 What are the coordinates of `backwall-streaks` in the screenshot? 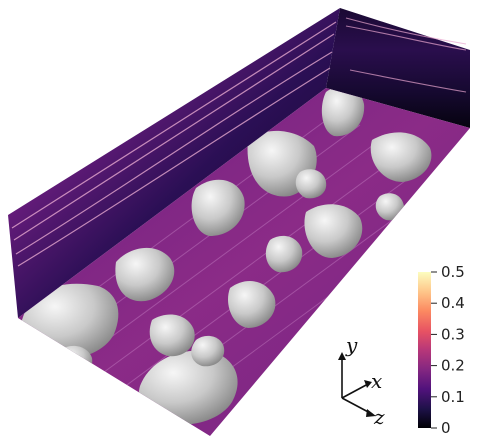 It's located at (406, 55).